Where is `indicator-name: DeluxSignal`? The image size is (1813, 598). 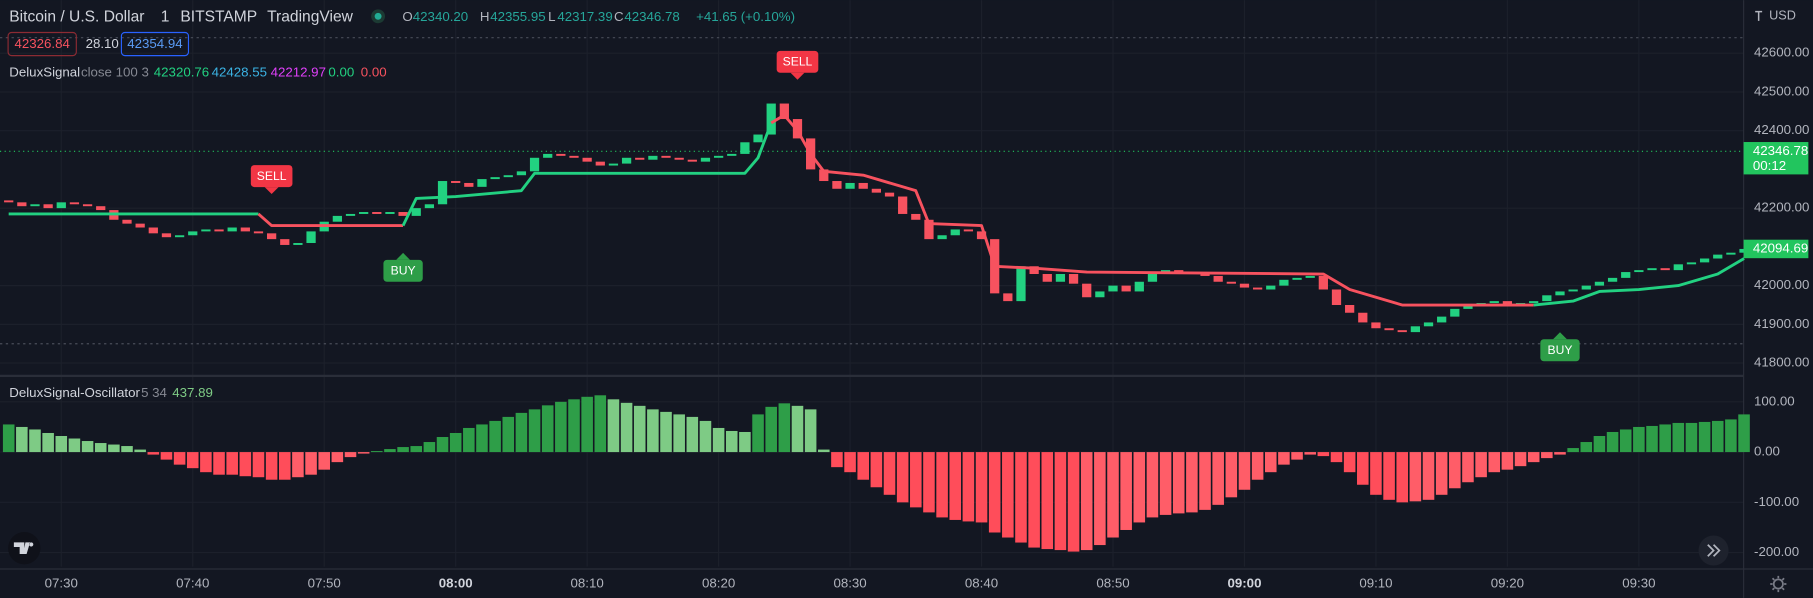 indicator-name: DeluxSignal is located at coordinates (44, 71).